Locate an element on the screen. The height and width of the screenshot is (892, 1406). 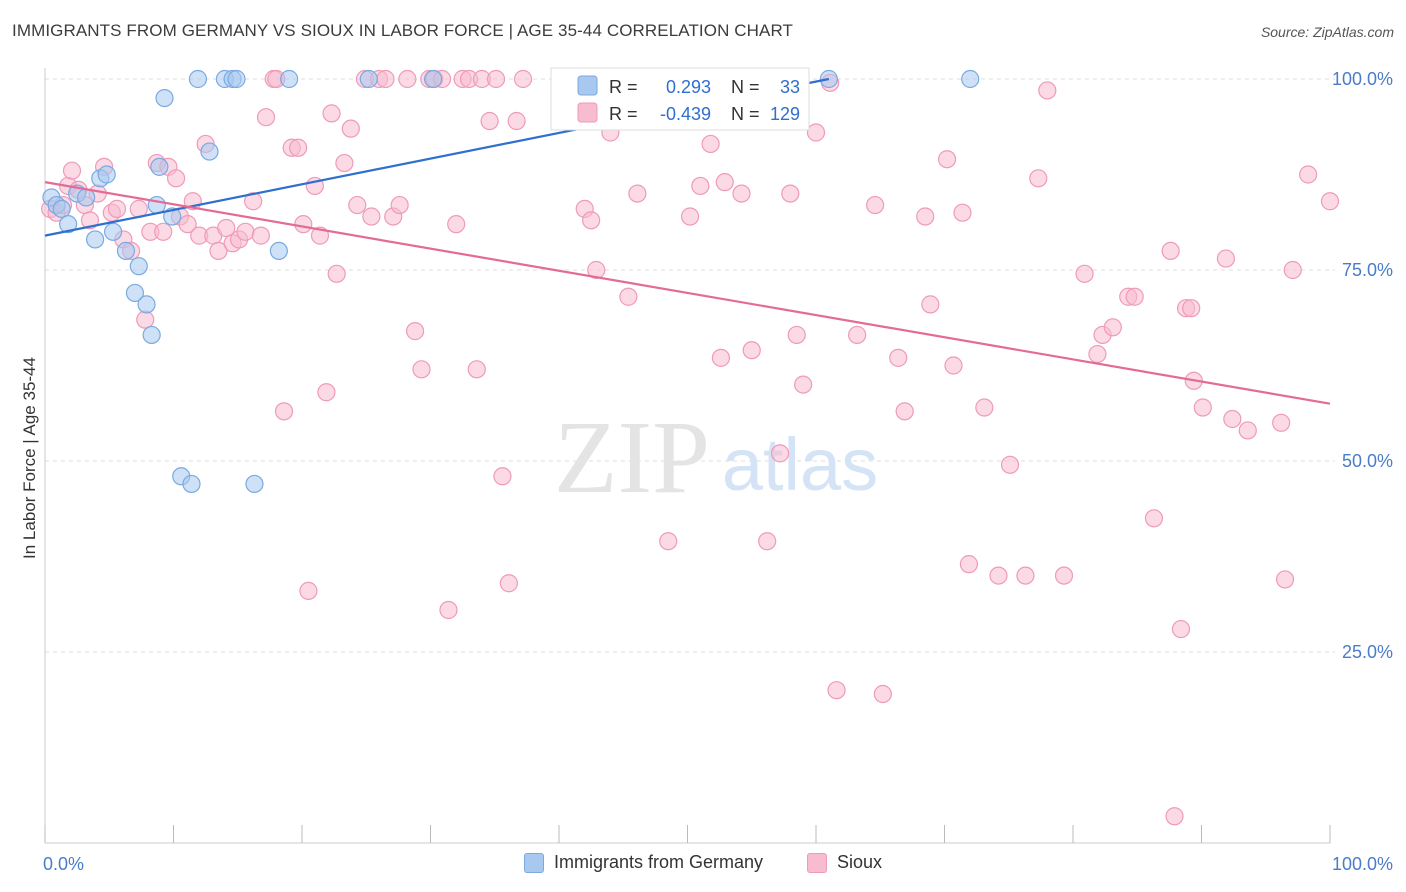
watermark: ZIP atlas is located at coordinates (716, 457).